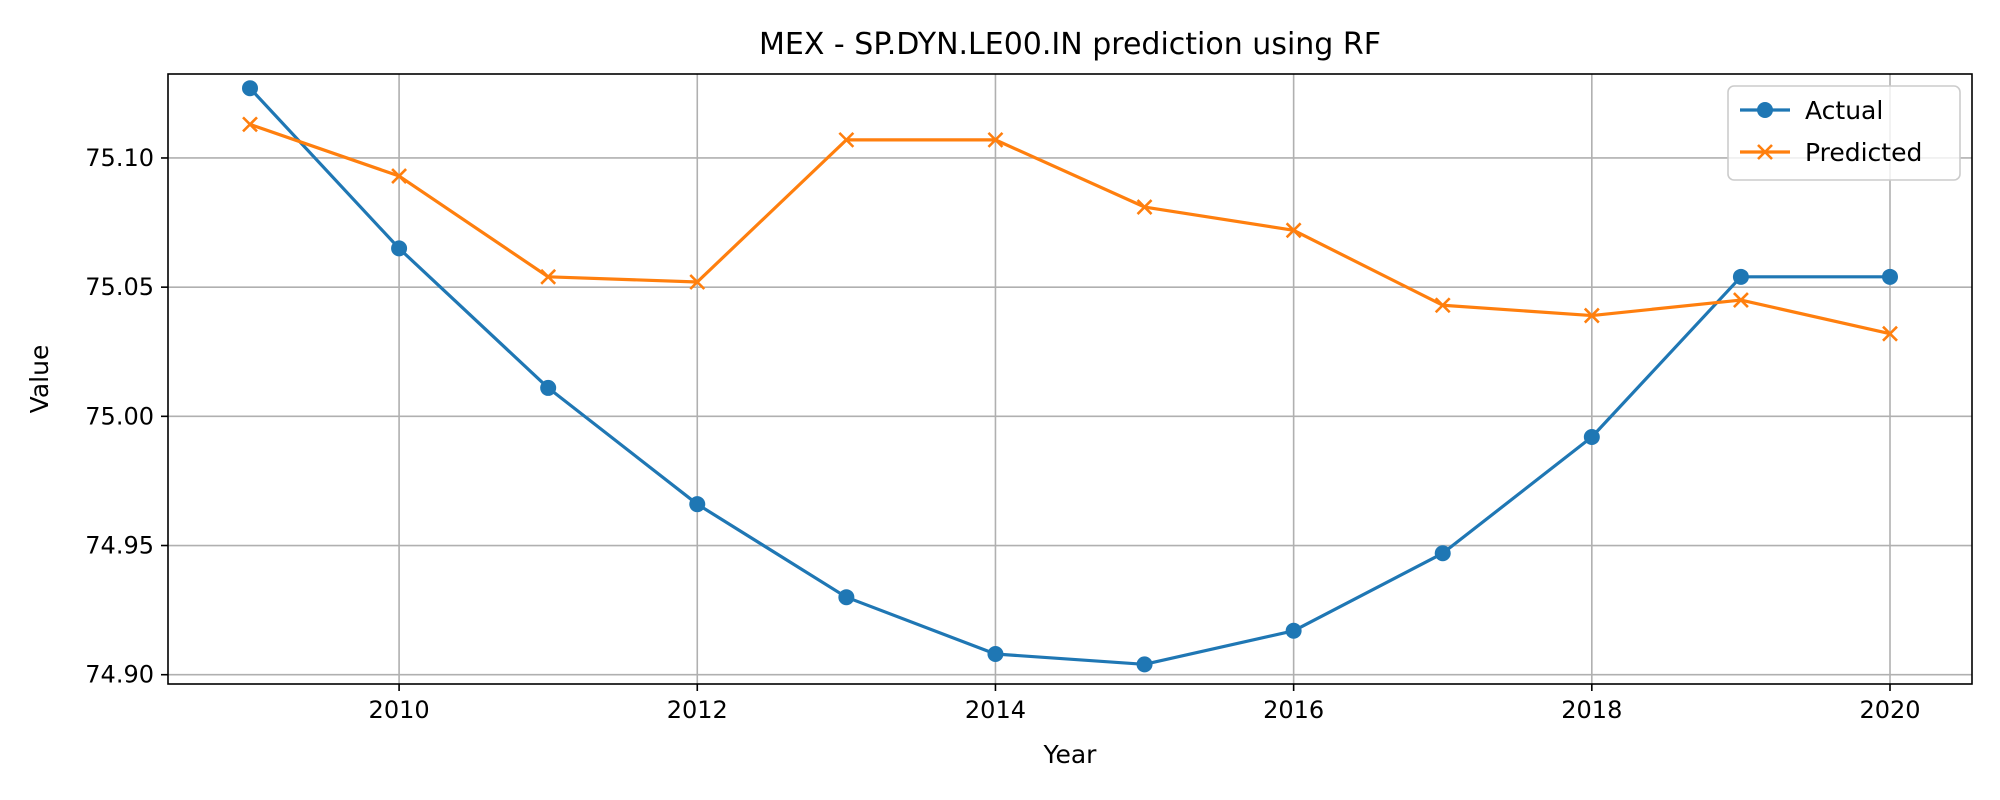 This screenshot has width=2000, height=800. Describe the element at coordinates (399, 710) in the screenshot. I see `x-tick-label: 2010` at that location.